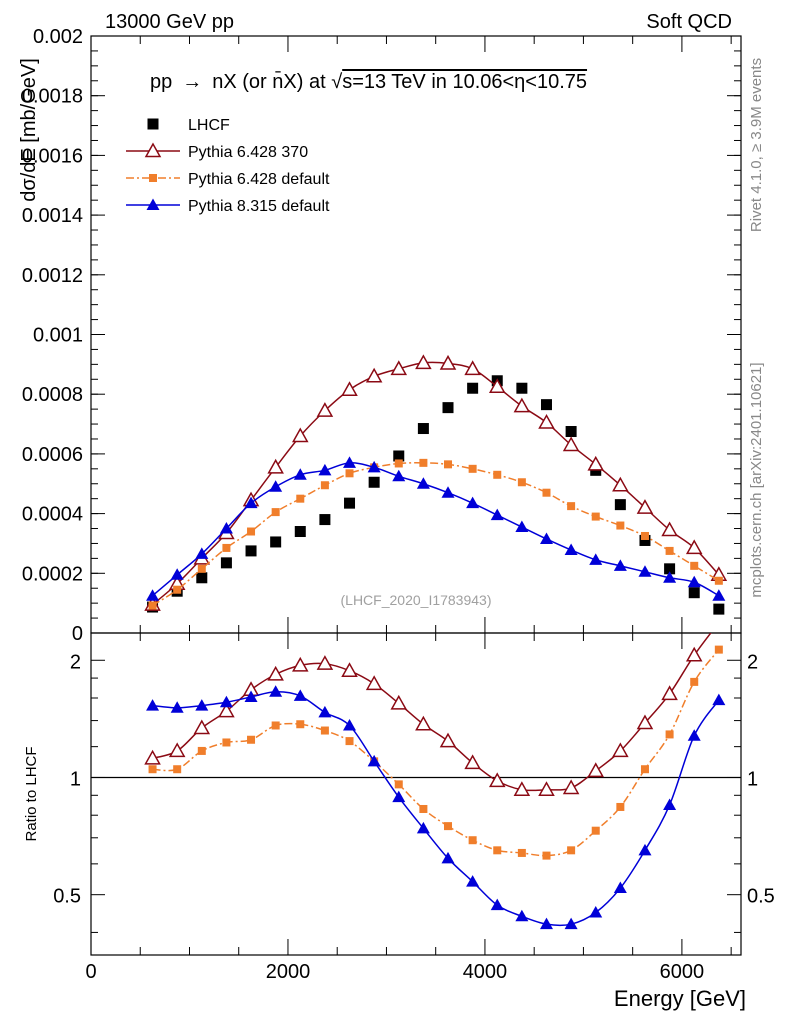  I want to click on analysis-id-watermark: (LHCF_2020_I1783943), so click(416, 600).